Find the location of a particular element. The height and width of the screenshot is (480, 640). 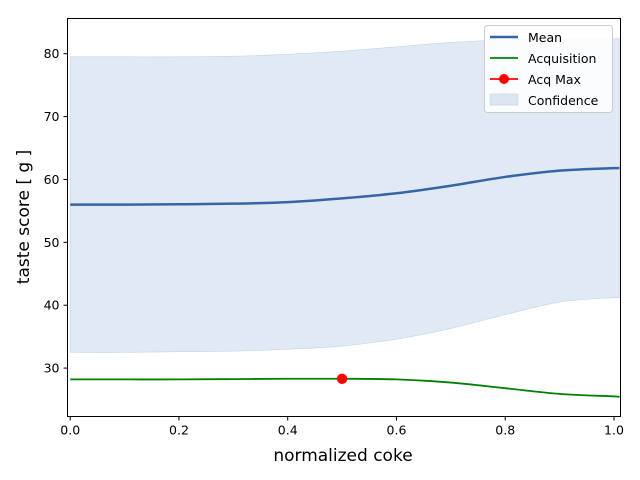

legend-acq-max-swatch-marker is located at coordinates (504, 79).